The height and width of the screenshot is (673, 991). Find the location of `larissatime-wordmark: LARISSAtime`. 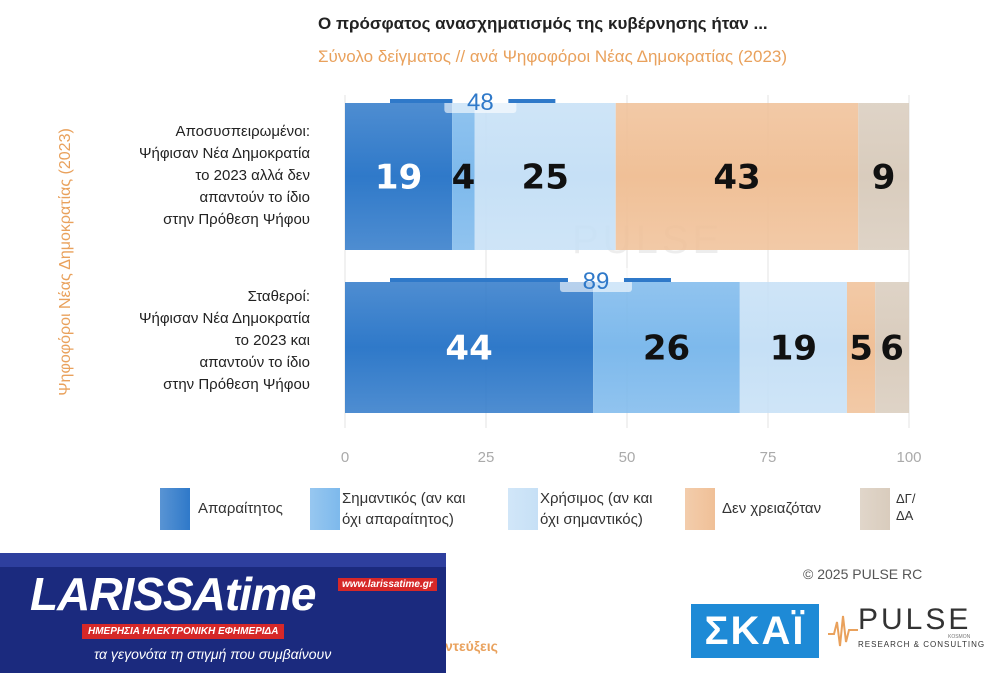

larissatime-wordmark: LARISSAtime is located at coordinates (173, 594).